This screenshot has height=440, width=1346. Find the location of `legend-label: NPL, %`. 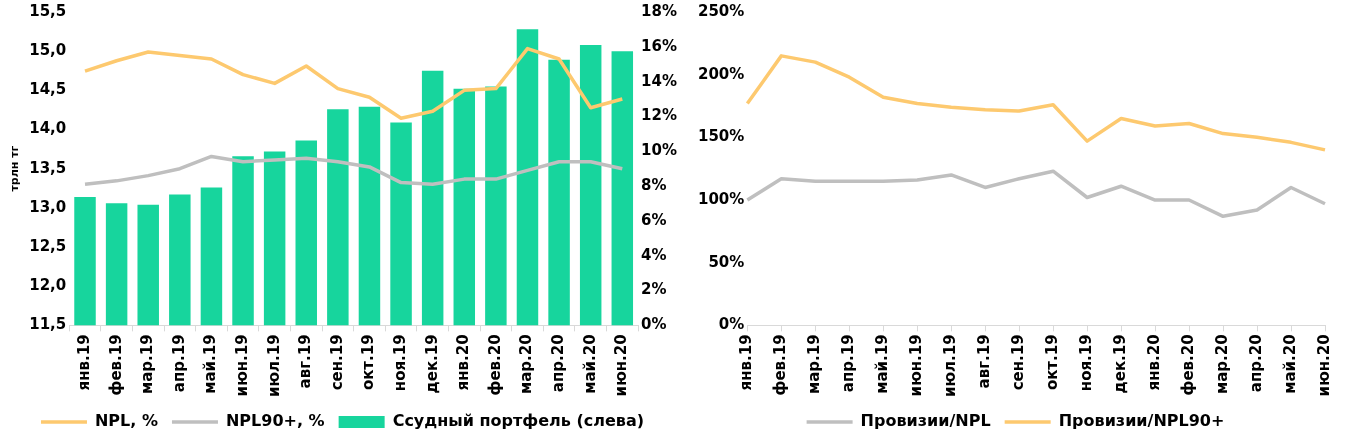

legend-label: NPL, % is located at coordinates (126, 421).